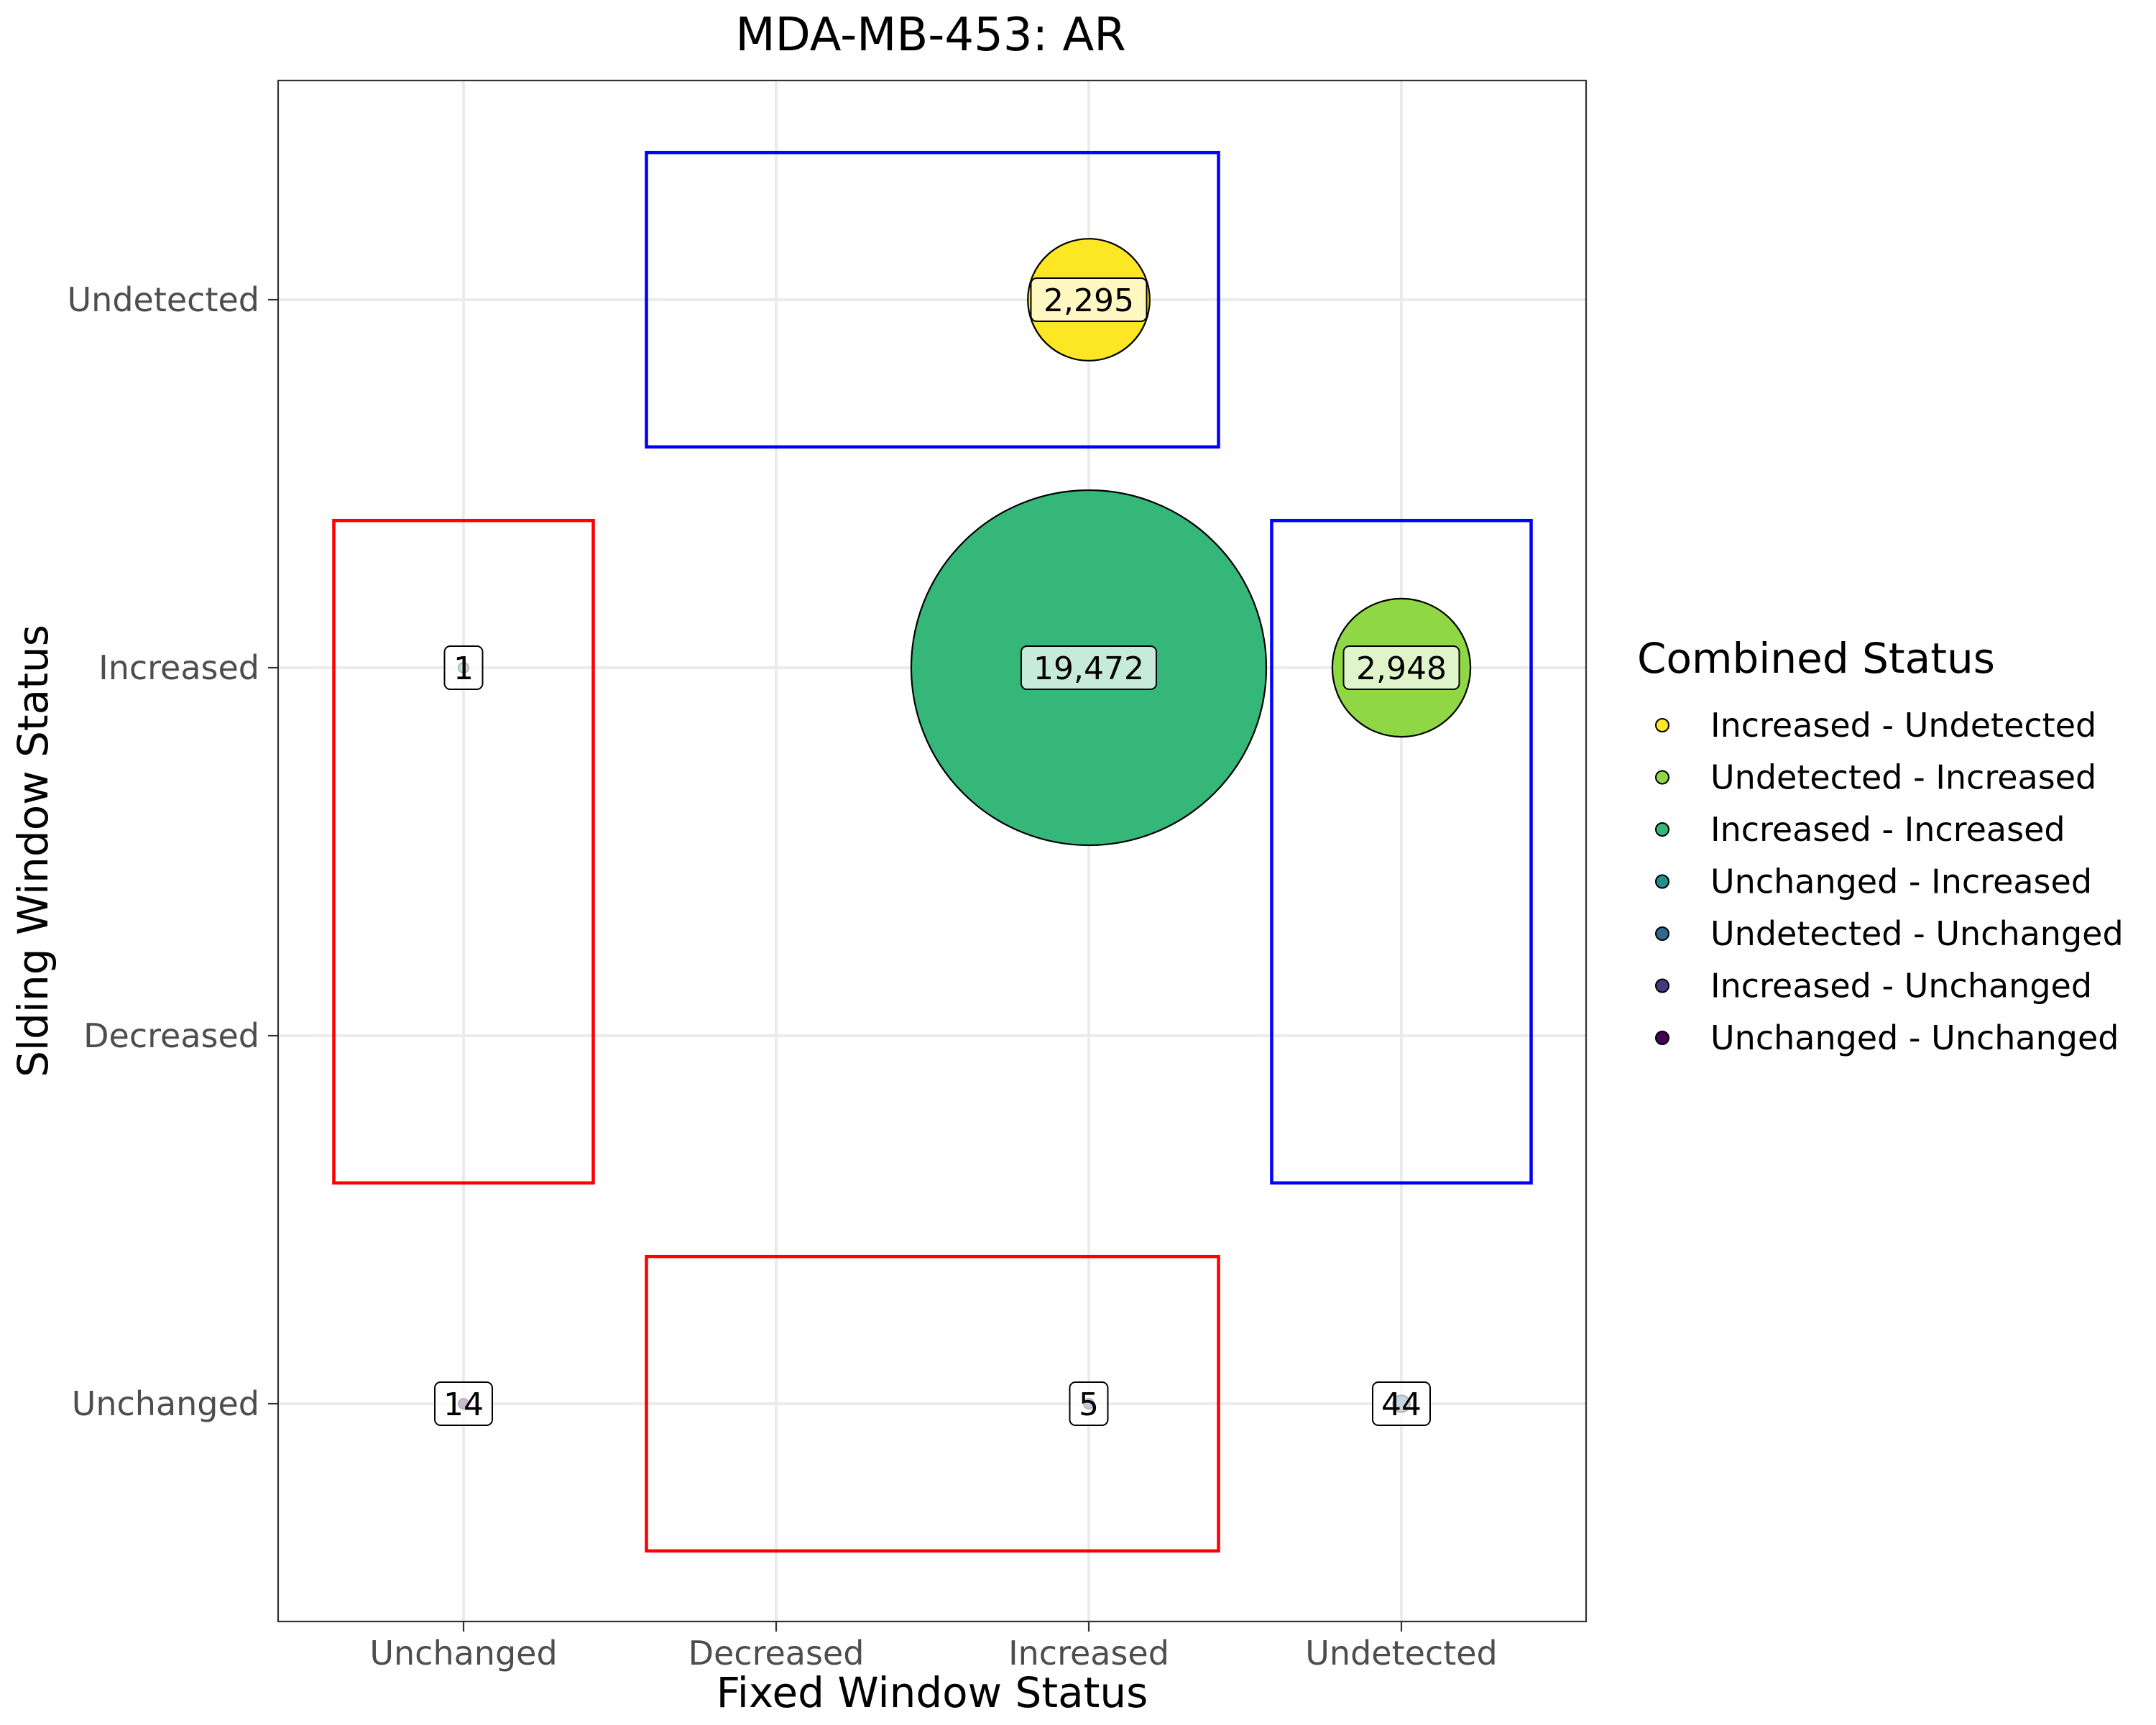  What do you see at coordinates (33, 851) in the screenshot?
I see `y-axis-title: Slding Window Status` at bounding box center [33, 851].